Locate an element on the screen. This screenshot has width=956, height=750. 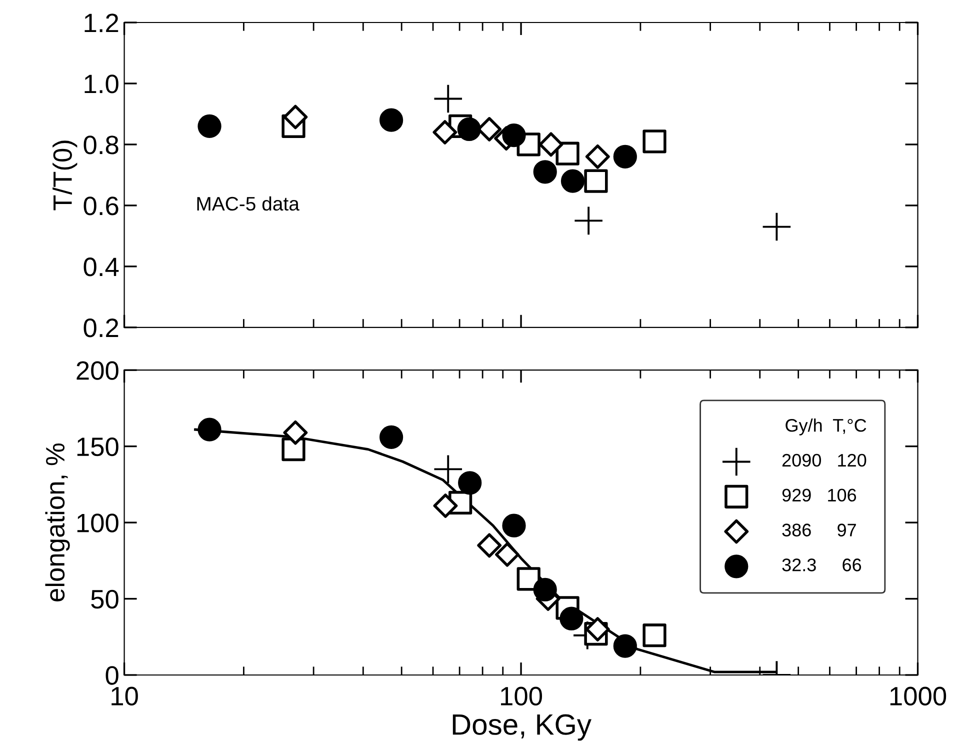
y-tick-label: 0 is located at coordinates (112, 675).